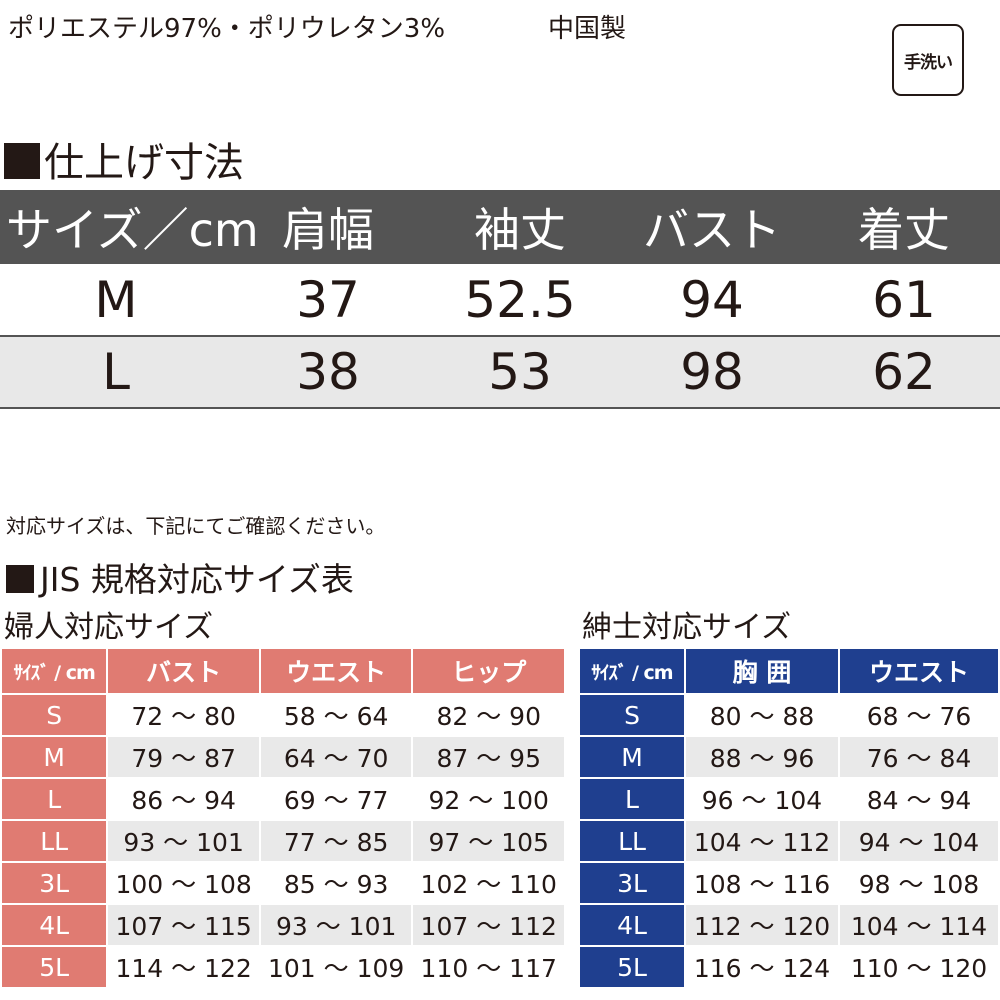  Describe the element at coordinates (762, 968) in the screenshot. I see `value-cell: 116 〜 124` at that location.